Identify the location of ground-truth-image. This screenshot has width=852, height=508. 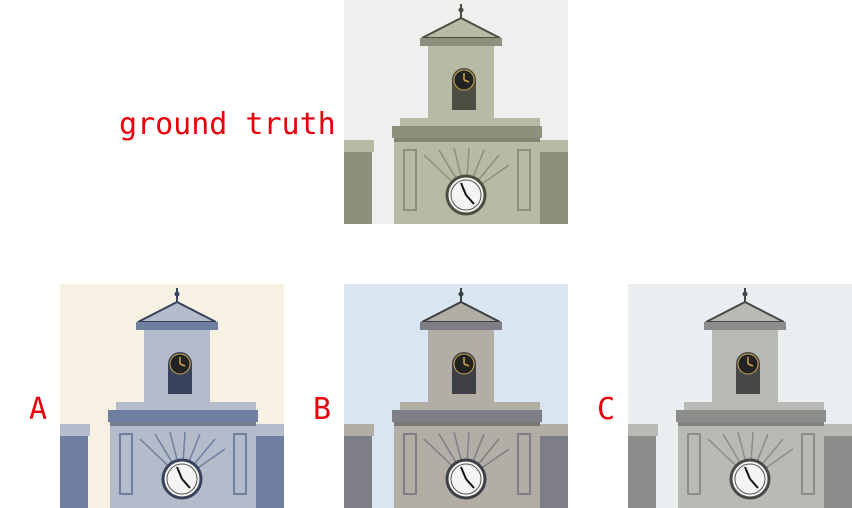
(456, 112).